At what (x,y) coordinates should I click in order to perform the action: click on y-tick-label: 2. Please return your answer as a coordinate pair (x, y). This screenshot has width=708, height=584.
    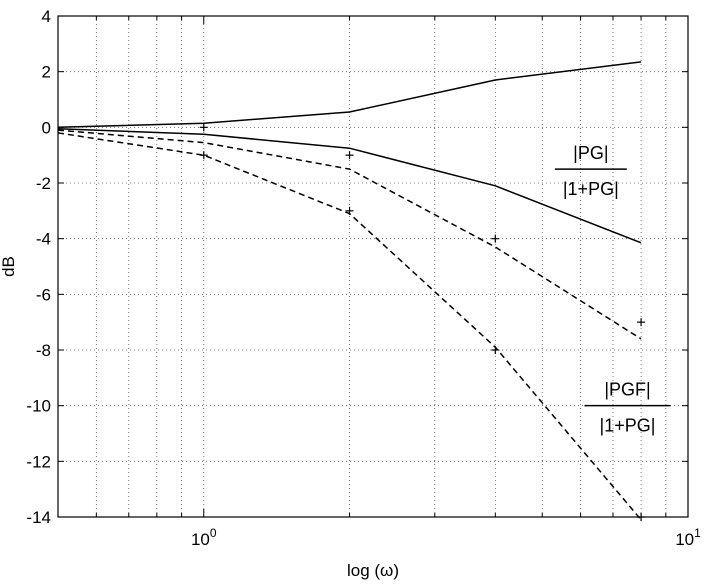
    Looking at the image, I should click on (46, 72).